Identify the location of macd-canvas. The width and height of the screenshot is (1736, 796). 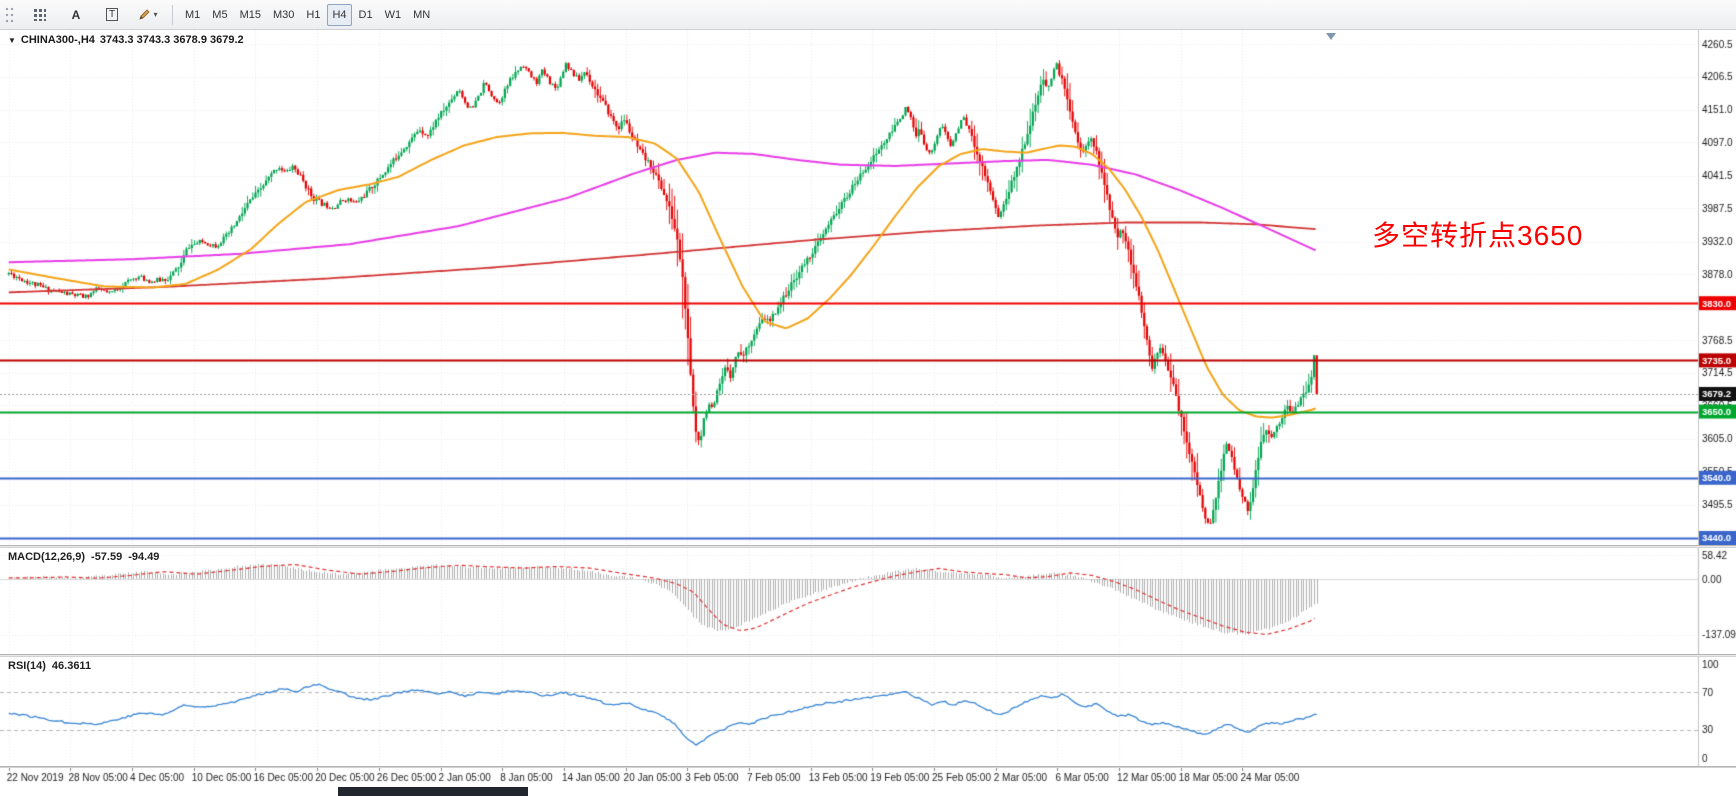
(868, 601).